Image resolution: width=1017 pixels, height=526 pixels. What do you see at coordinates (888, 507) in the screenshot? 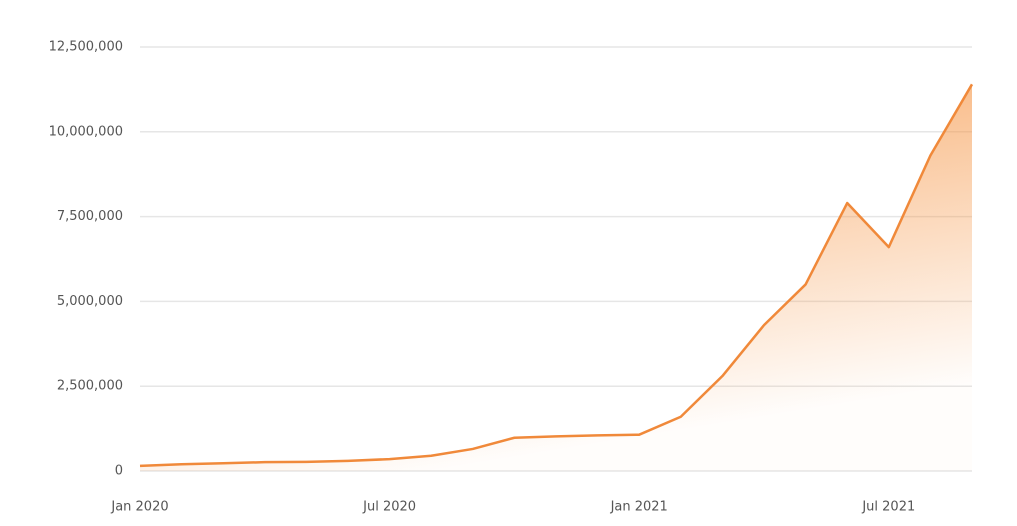
I see `x-tick-label: Jul 2021` at bounding box center [888, 507].